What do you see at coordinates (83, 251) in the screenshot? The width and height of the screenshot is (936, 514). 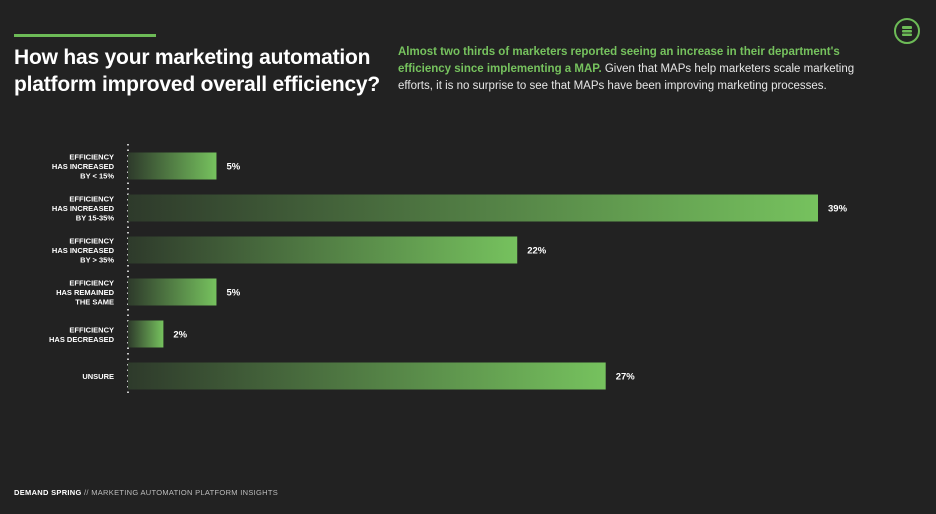 I see `category-label-2: EFFICIENCY HAS INCREASED BY > 35%` at bounding box center [83, 251].